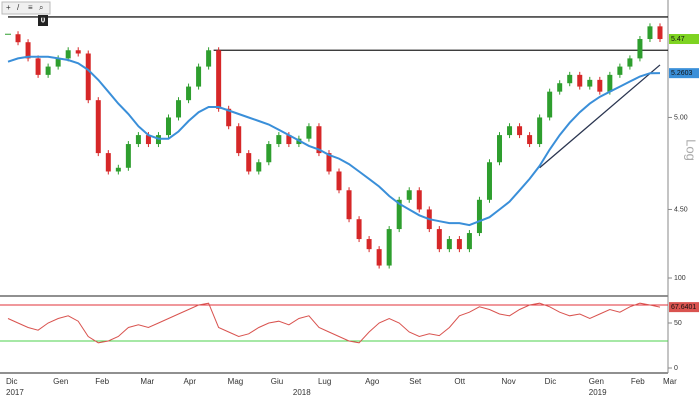 The width and height of the screenshot is (700, 400). I want to click on badge: 0, so click(43, 20).